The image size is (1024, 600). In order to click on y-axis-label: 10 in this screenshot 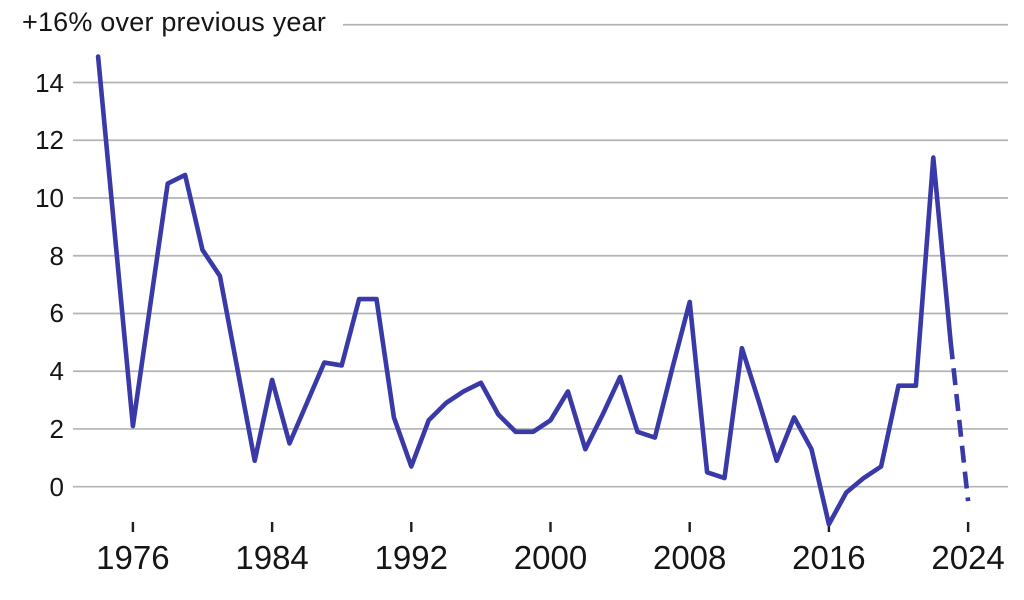, I will do `click(49, 198)`.